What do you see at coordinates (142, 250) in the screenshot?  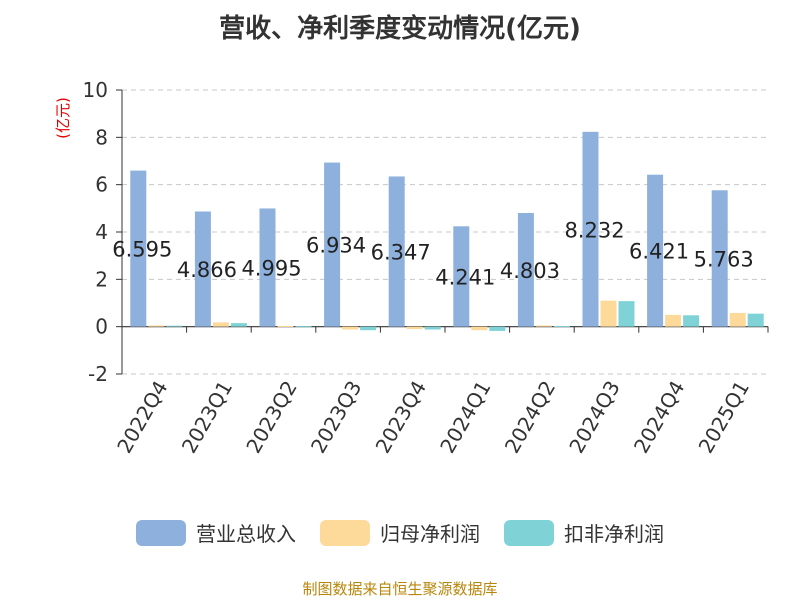 I see `data-label: 6.595` at bounding box center [142, 250].